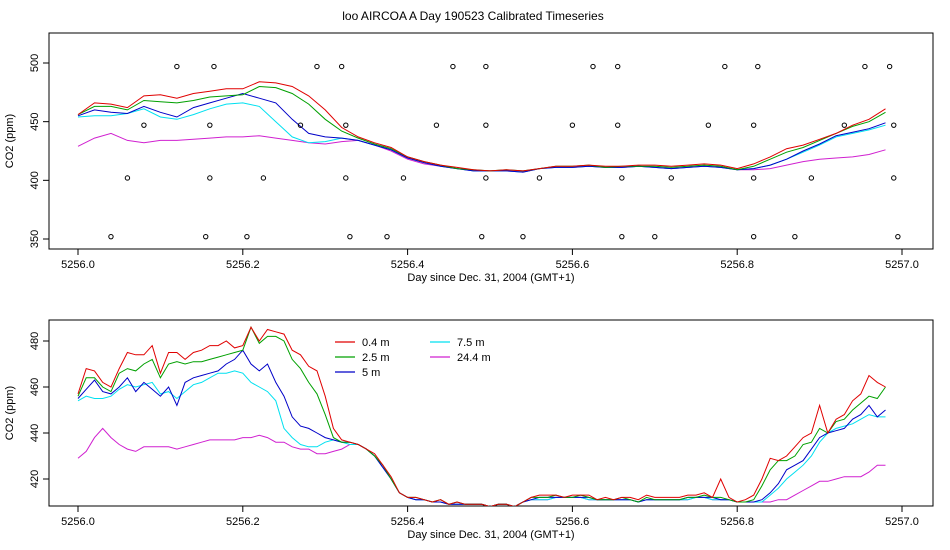 This screenshot has width=950, height=550. Describe the element at coordinates (35, 479) in the screenshot. I see `y-tick-label: 420` at that location.